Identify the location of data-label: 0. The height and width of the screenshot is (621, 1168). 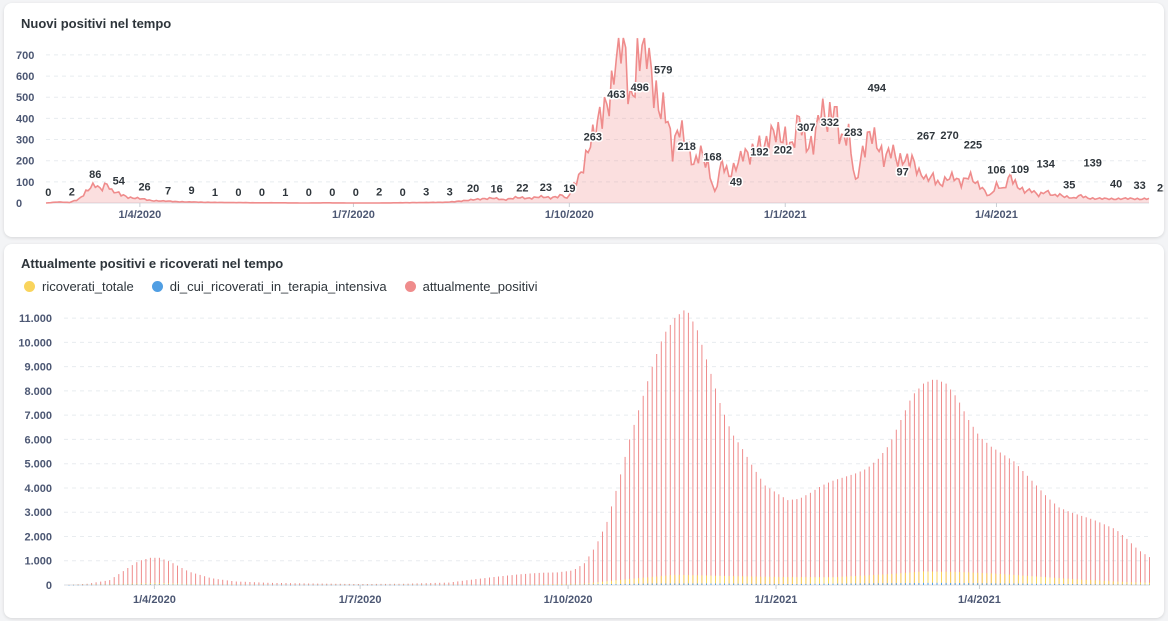
(332, 193).